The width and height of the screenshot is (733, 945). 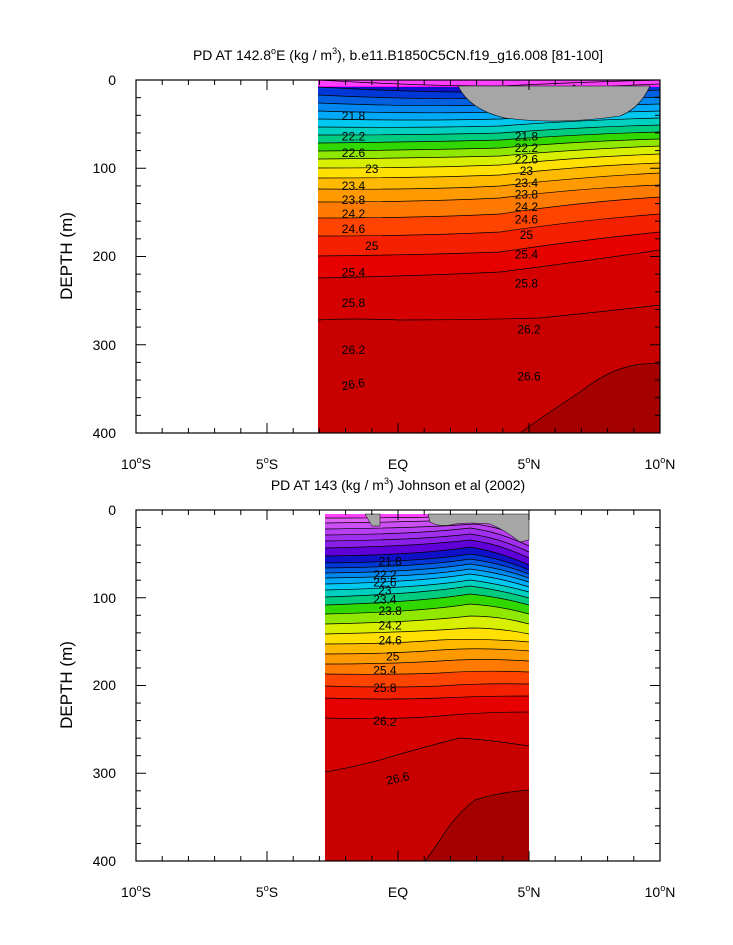 I want to click on ytick-label-model-300: 300, so click(x=105, y=345).